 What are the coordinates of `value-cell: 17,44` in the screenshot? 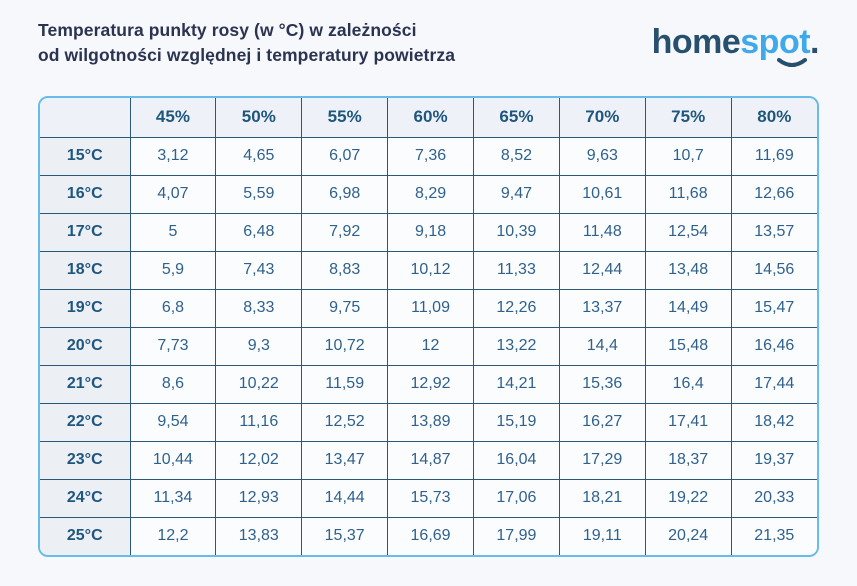 It's located at (773, 384).